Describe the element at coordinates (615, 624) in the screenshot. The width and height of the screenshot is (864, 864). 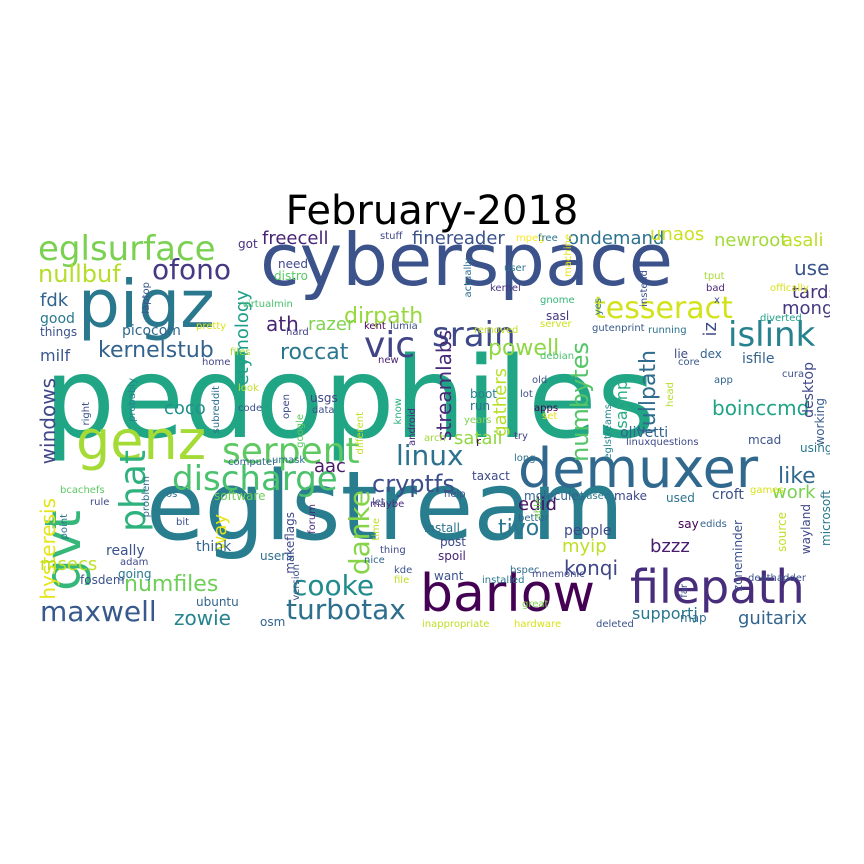
I see `cloud-word: deleted` at that location.